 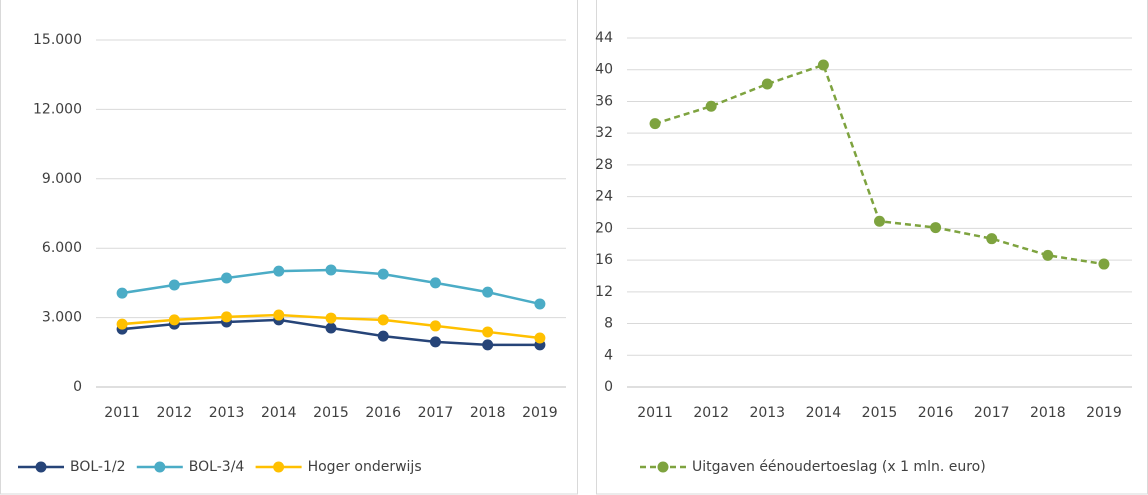 What do you see at coordinates (604, 101) in the screenshot?
I see `y-tick-label: 36` at bounding box center [604, 101].